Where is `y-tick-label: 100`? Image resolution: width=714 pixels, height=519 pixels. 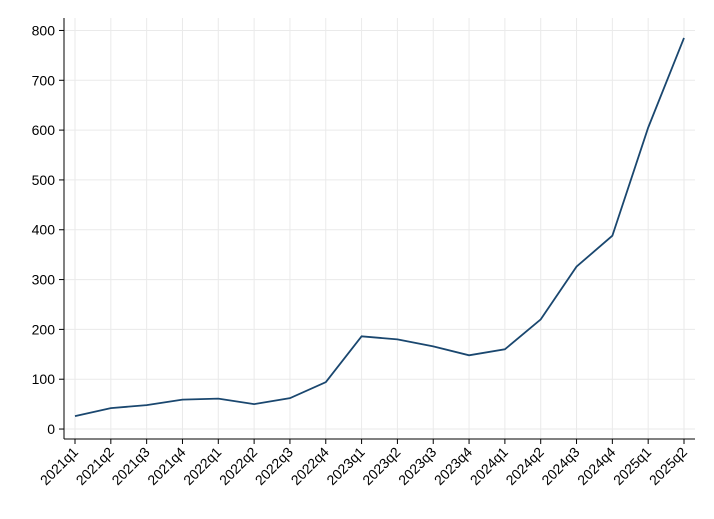
y-tick-label: 100 is located at coordinates (44, 379).